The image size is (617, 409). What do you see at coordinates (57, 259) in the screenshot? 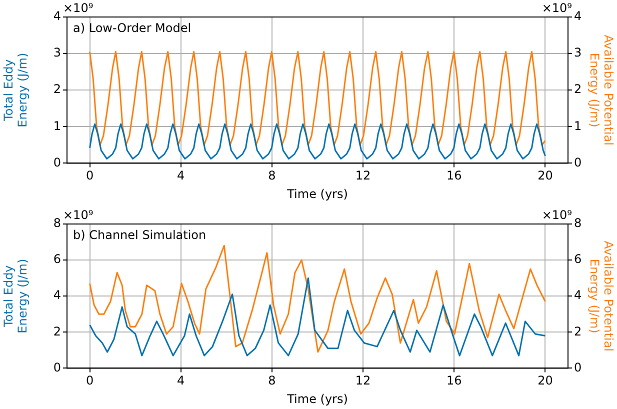
I see `y-tick-label: 6` at bounding box center [57, 259].